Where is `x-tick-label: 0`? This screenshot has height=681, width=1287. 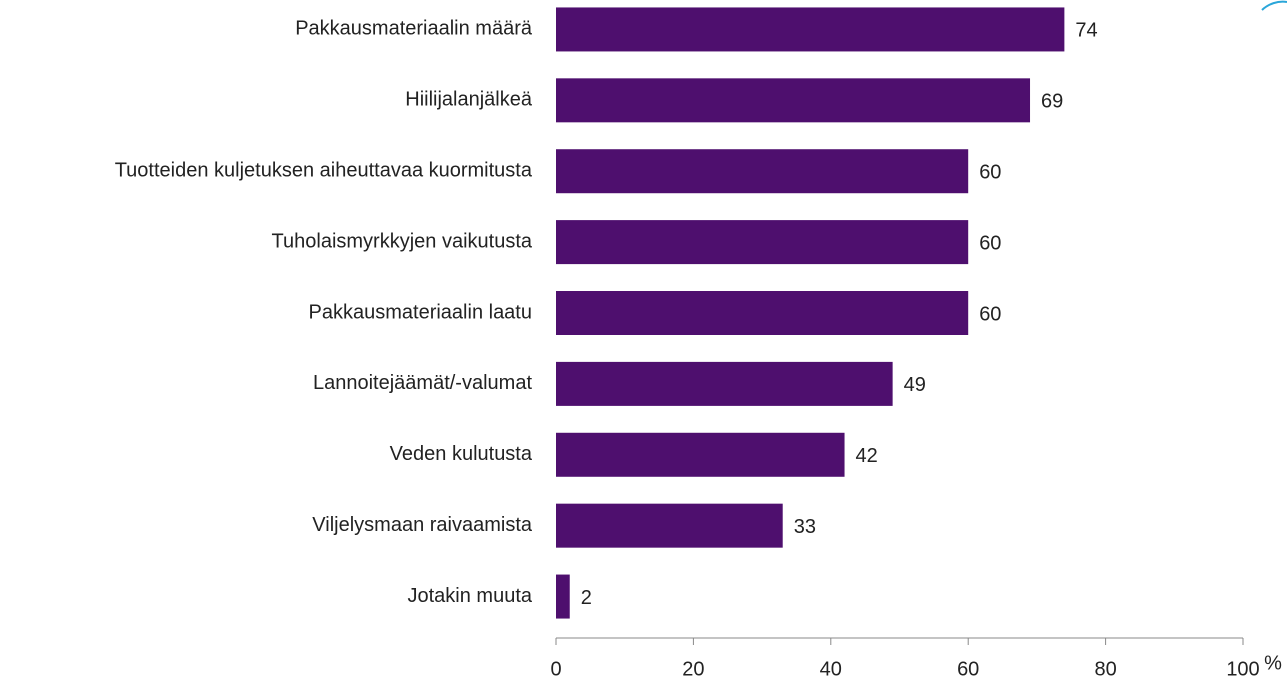
x-tick-label: 0 is located at coordinates (555, 669).